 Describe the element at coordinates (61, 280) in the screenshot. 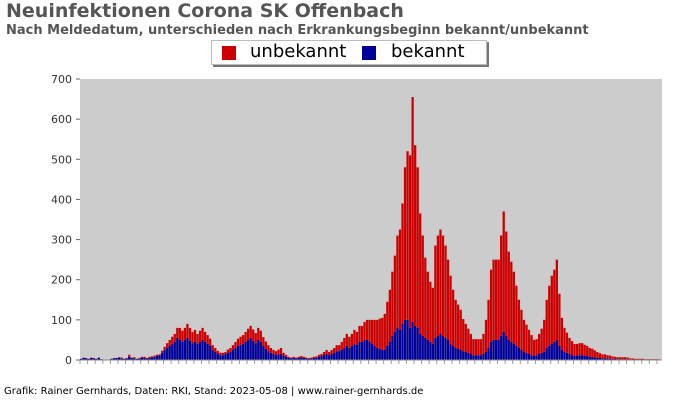

I see `y-tick-label: 200` at that location.